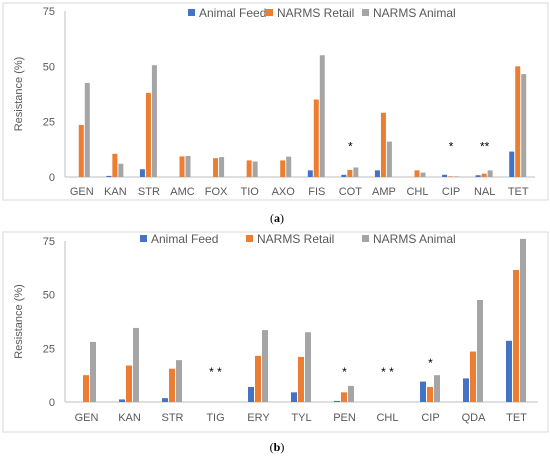  Describe the element at coordinates (474, 418) in the screenshot. I see `x-tick-label-qda: QDA` at that location.